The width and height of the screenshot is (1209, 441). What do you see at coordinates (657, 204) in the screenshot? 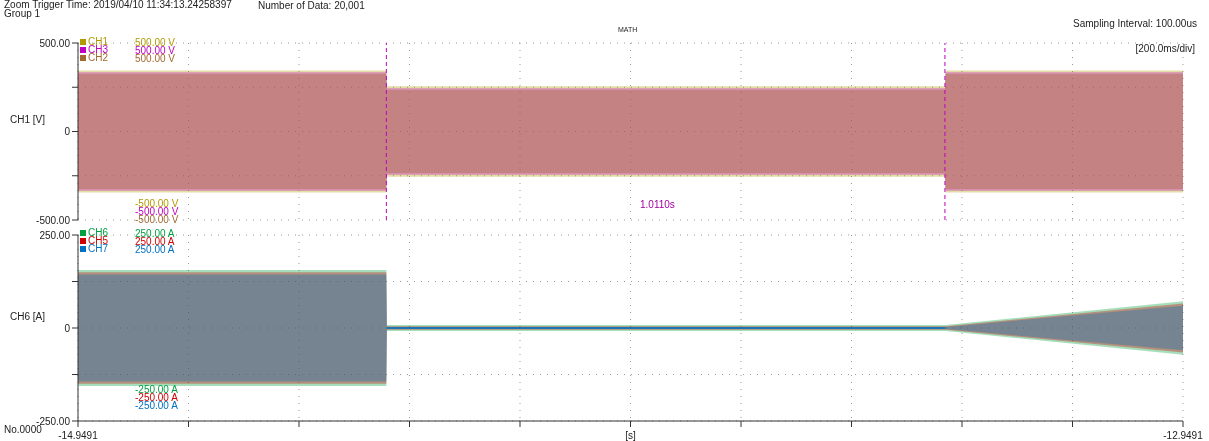
I see `annotation: 1.0110s` at bounding box center [657, 204].